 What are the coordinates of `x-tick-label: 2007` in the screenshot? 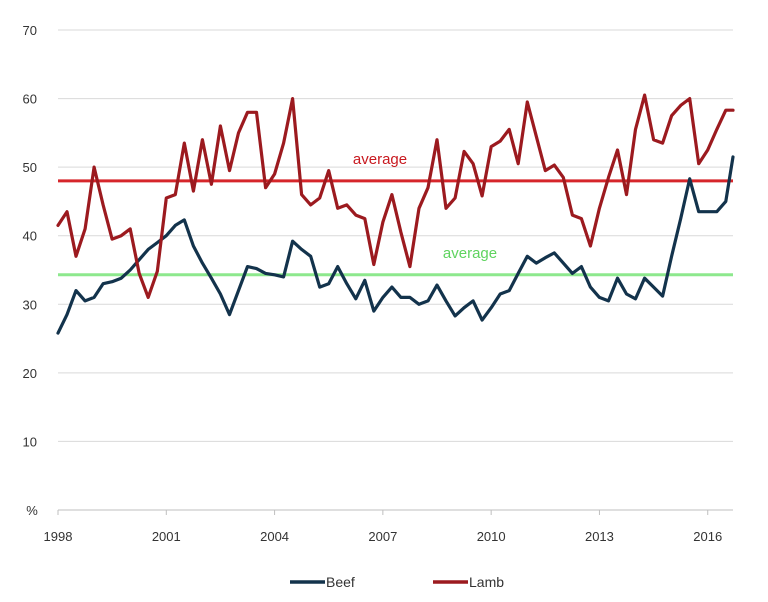 It's located at (382, 536).